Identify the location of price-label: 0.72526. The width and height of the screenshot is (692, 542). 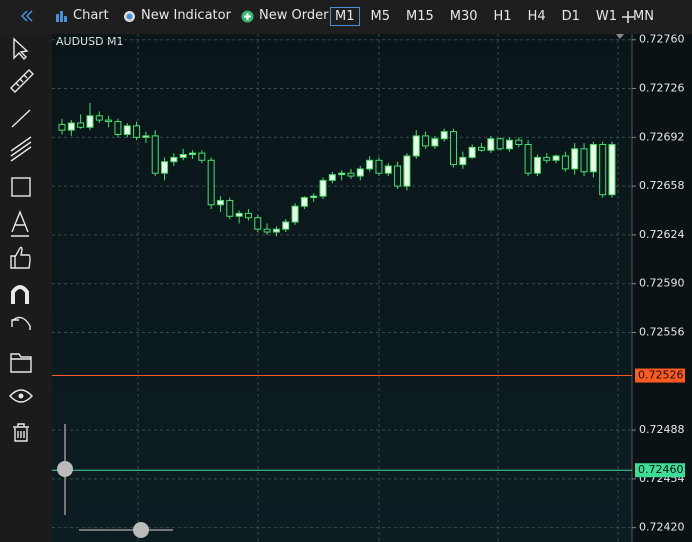
(661, 375).